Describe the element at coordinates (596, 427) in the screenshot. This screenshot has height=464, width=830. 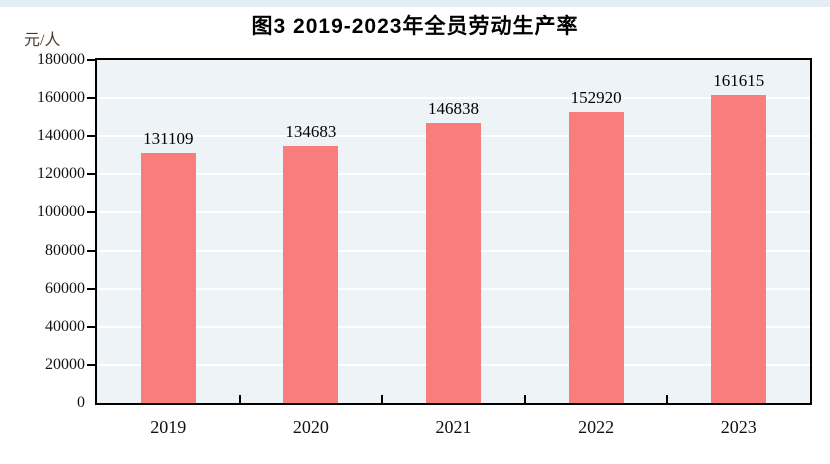
I see `x-axis-label: 2022` at that location.